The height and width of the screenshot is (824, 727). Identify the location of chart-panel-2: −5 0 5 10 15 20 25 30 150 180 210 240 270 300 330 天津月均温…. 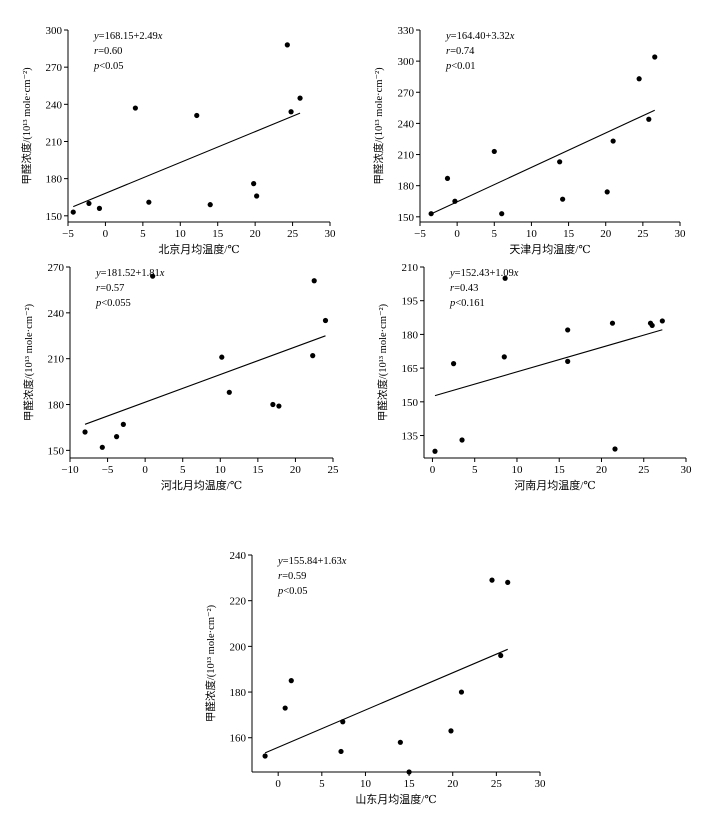
(529, 140).